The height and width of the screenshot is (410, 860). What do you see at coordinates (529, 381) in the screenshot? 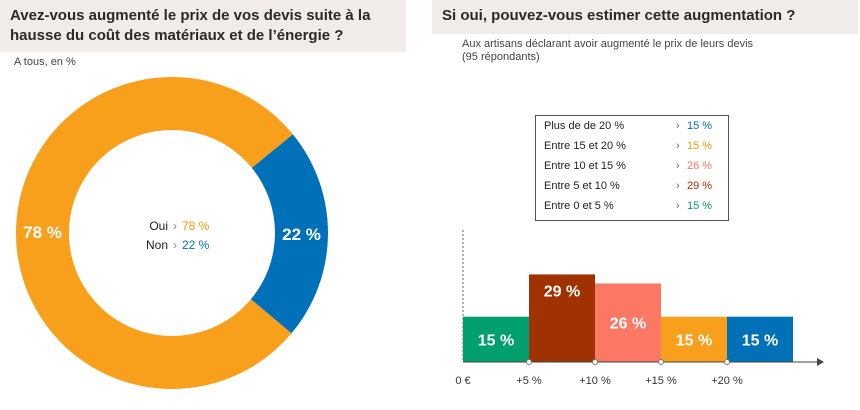
I see `x-tick-label: +5 %` at bounding box center [529, 381].